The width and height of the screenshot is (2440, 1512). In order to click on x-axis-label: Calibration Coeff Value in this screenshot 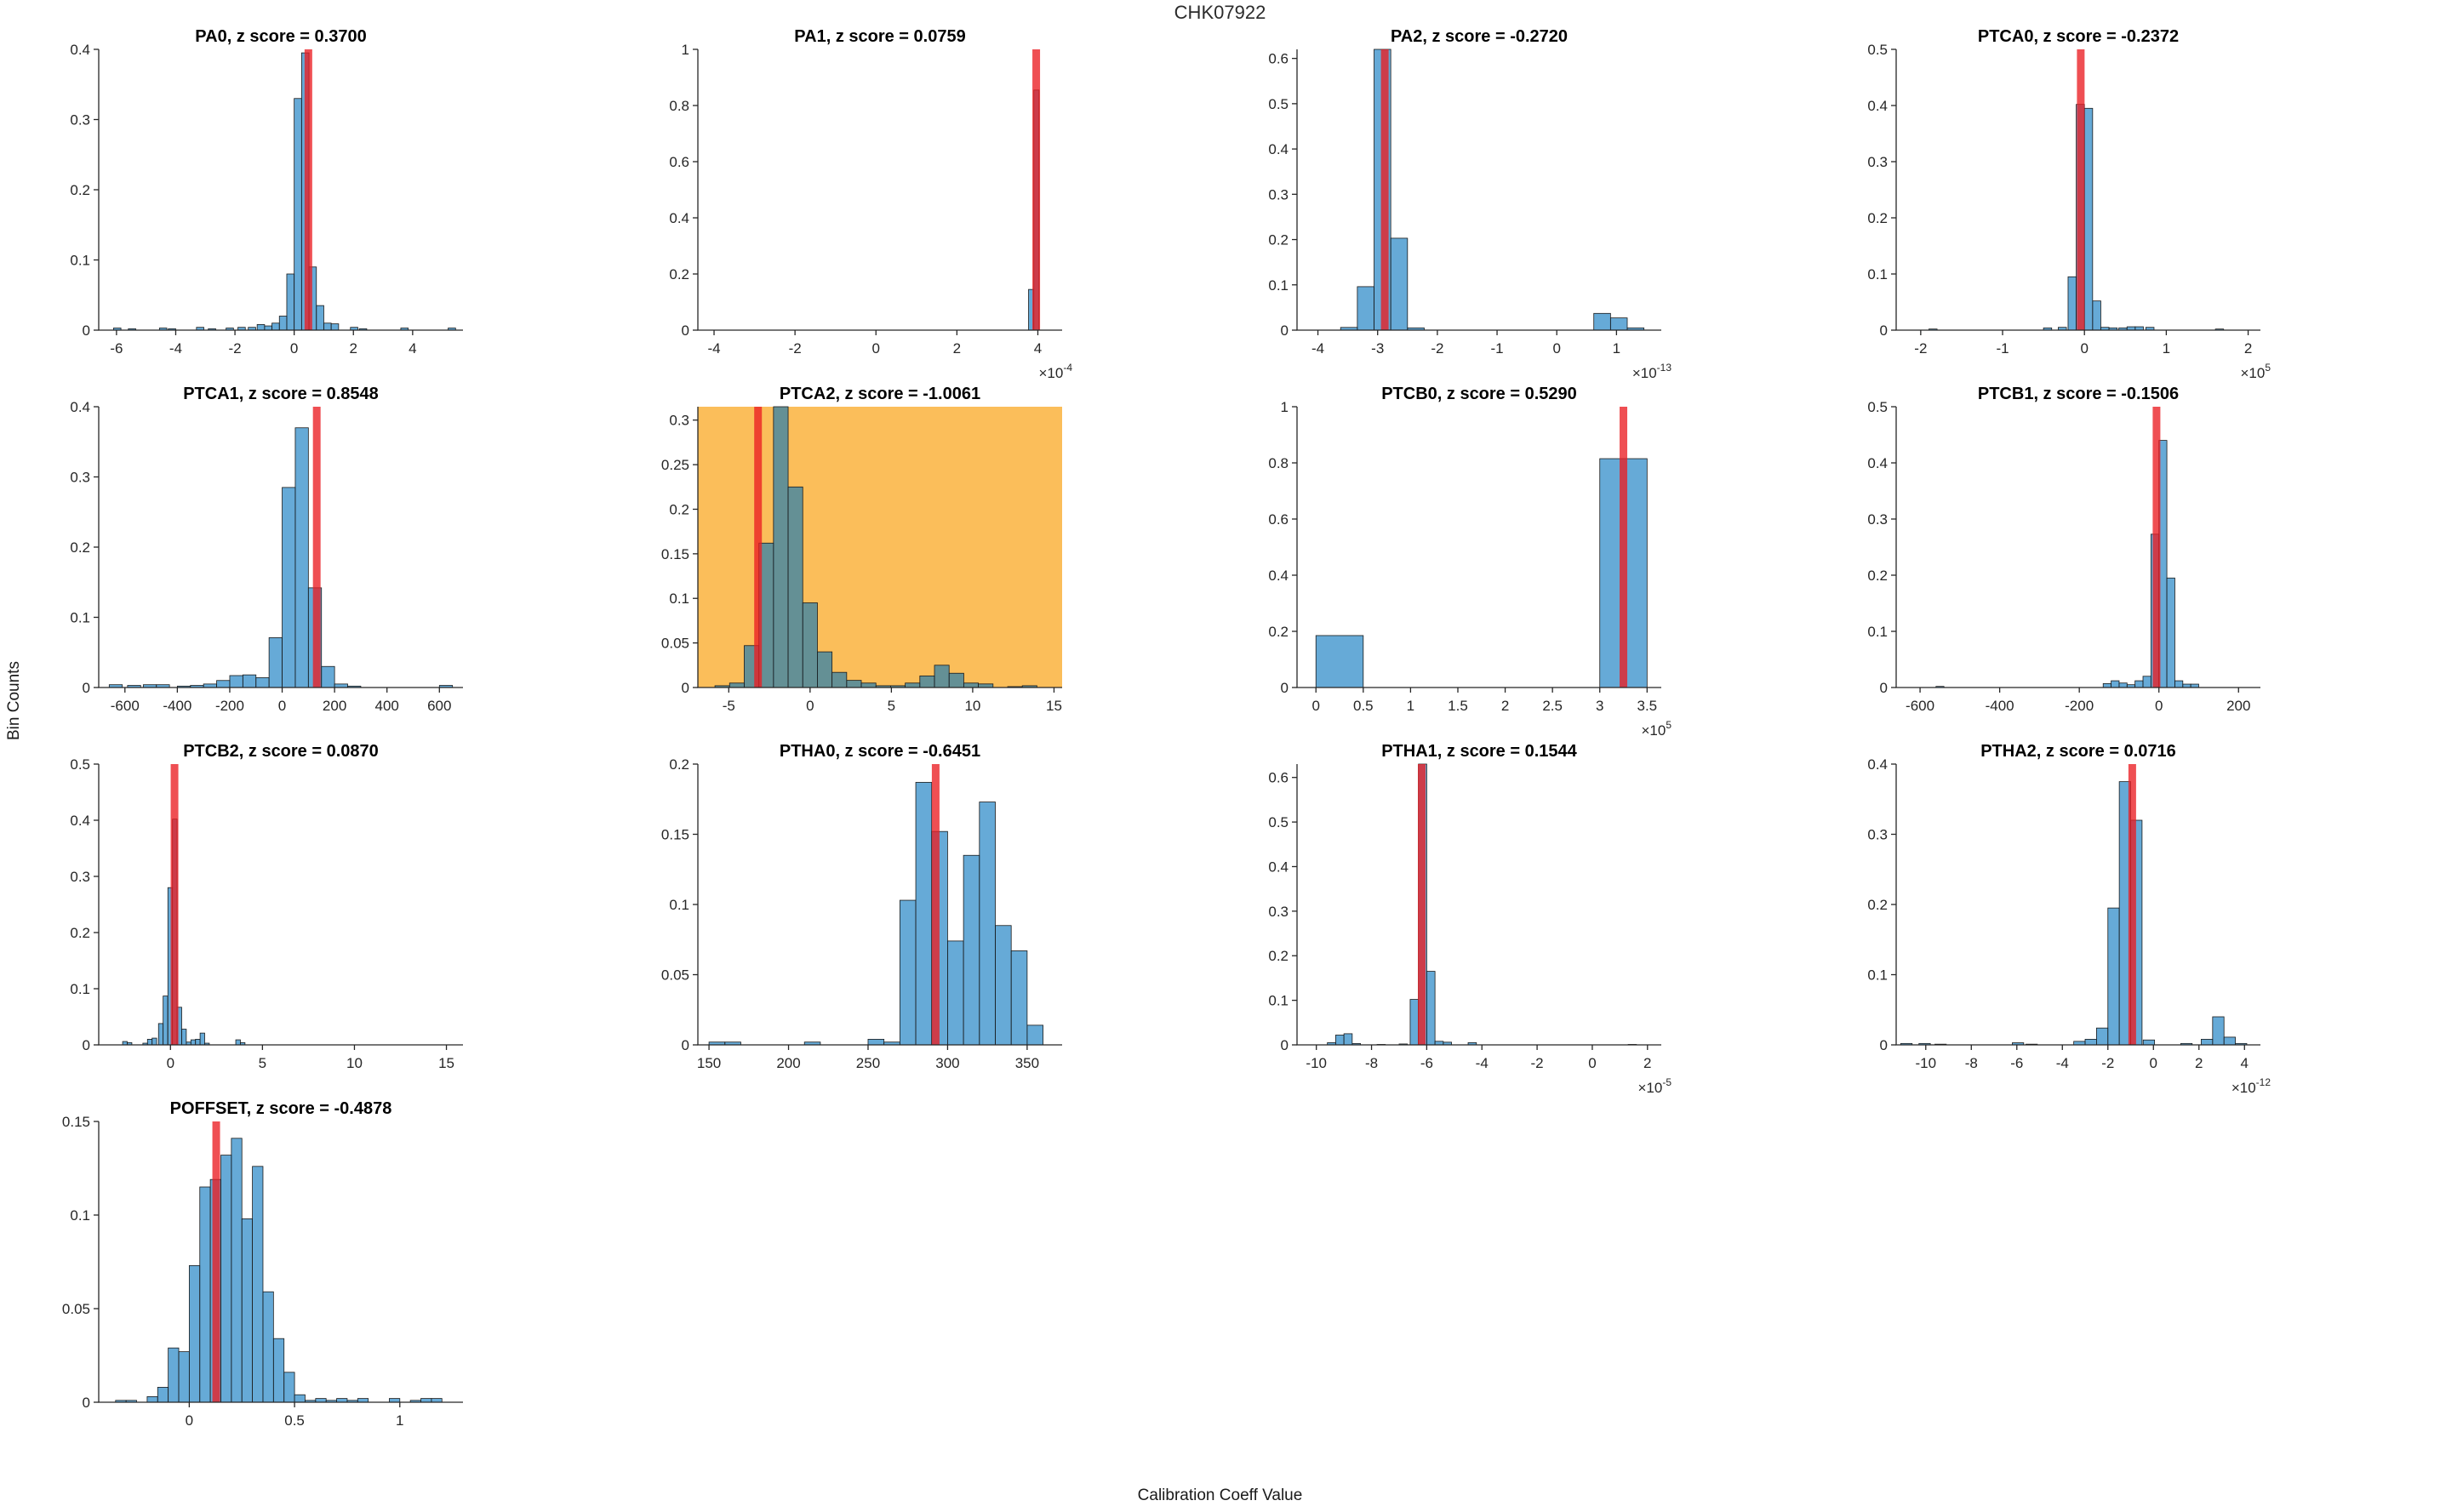, I will do `click(1220, 1495)`.